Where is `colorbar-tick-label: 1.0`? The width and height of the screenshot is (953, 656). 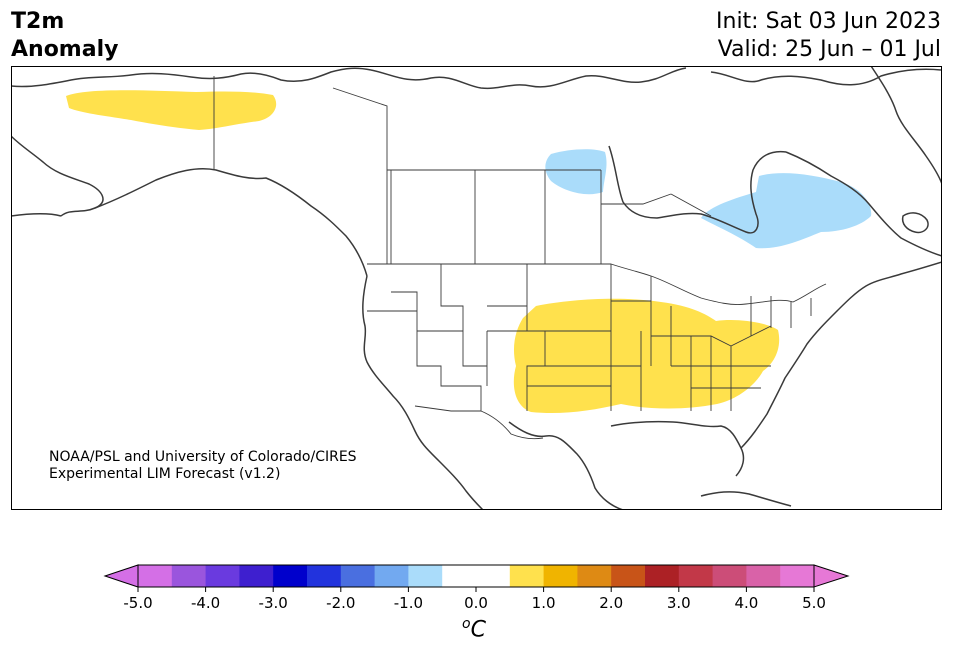 colorbar-tick-label: 1.0 is located at coordinates (544, 603).